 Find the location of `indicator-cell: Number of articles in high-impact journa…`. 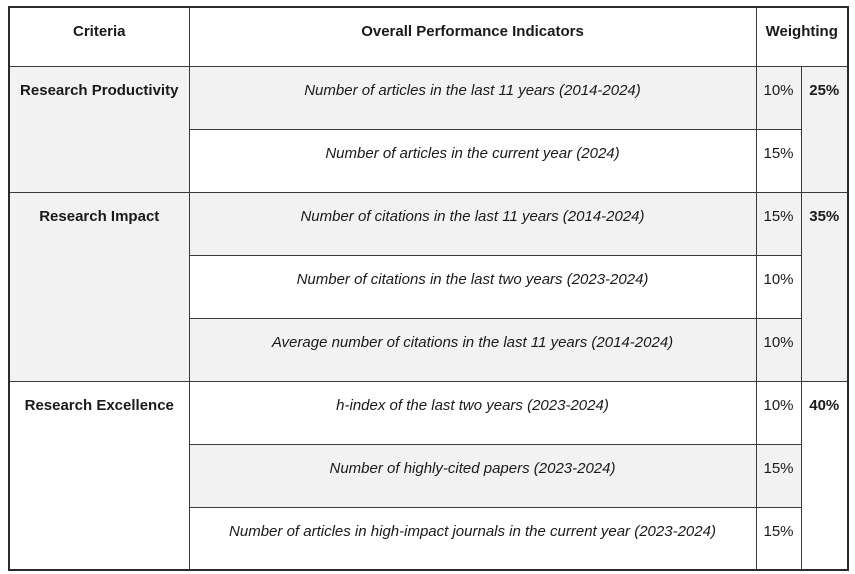

indicator-cell: Number of articles in high-impact journa… is located at coordinates (472, 538).